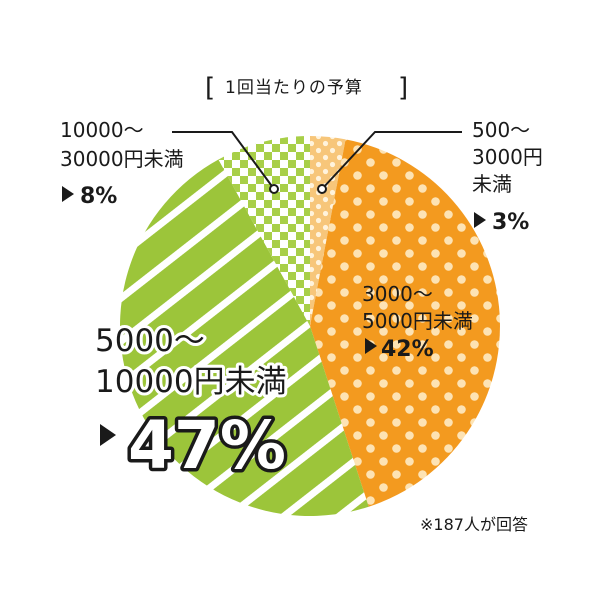  I want to click on label-3000-5000: 3000〜 5000円未満 42%, so click(417, 322).